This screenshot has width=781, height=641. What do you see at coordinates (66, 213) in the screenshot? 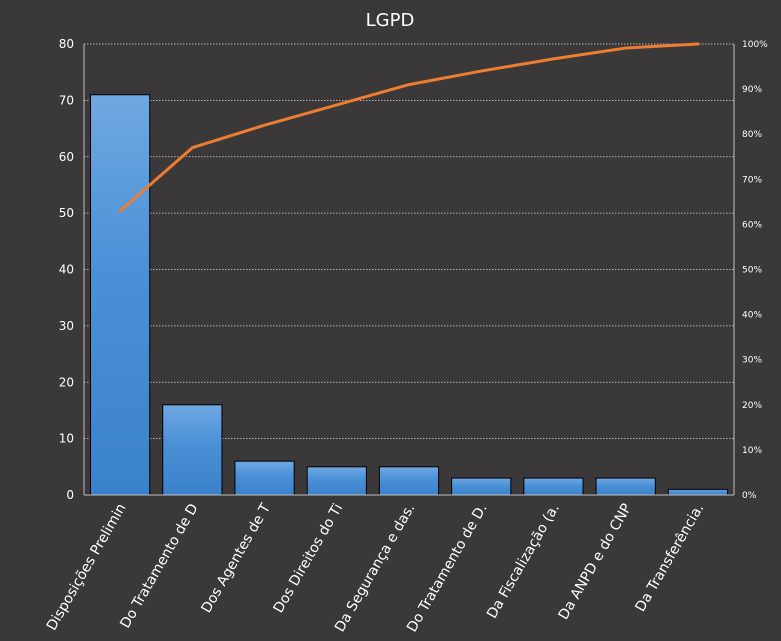
I see `y-tick-label: 50` at bounding box center [66, 213].